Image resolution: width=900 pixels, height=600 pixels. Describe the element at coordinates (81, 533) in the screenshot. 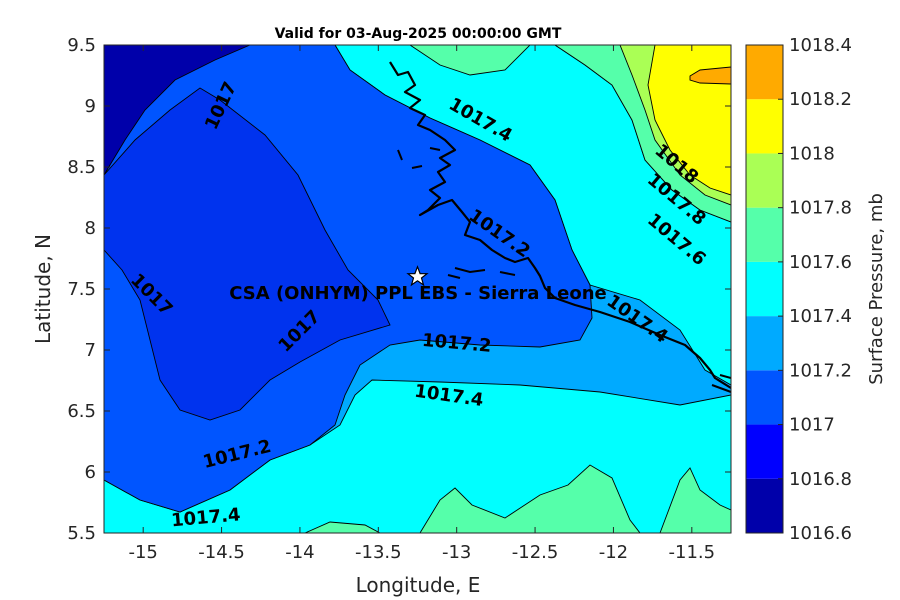

I see `y-tick-label: 5.5` at that location.